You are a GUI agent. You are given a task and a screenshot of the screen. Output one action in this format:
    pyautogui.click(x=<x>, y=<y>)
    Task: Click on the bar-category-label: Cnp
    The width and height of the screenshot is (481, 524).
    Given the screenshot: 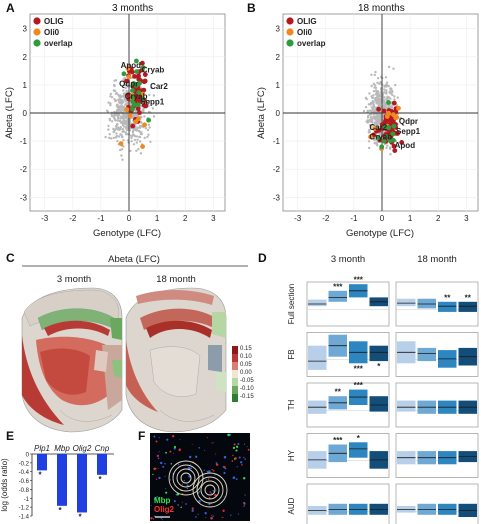 What is the action you would take?
    pyautogui.click(x=102, y=448)
    